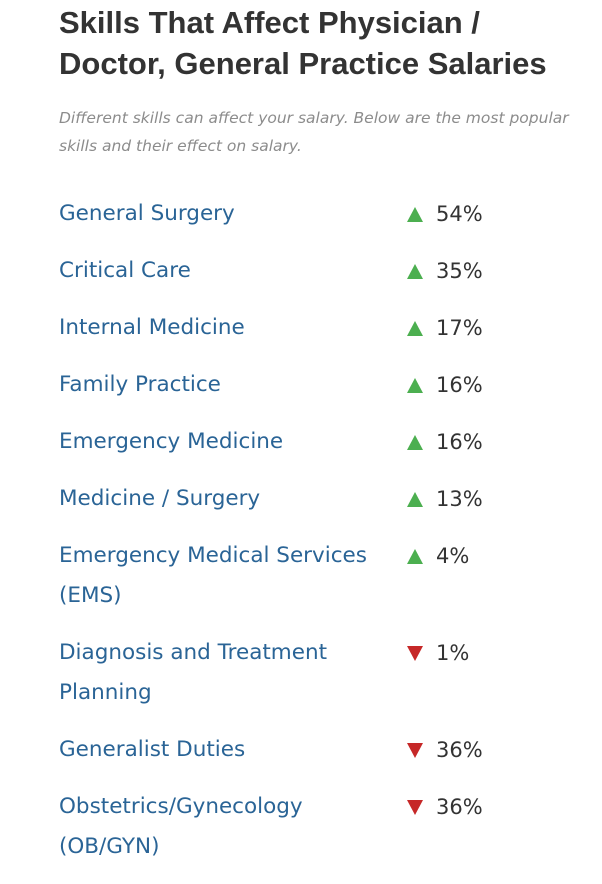  I want to click on skill-link-internal-medicine: Internal Medicine, so click(152, 327).